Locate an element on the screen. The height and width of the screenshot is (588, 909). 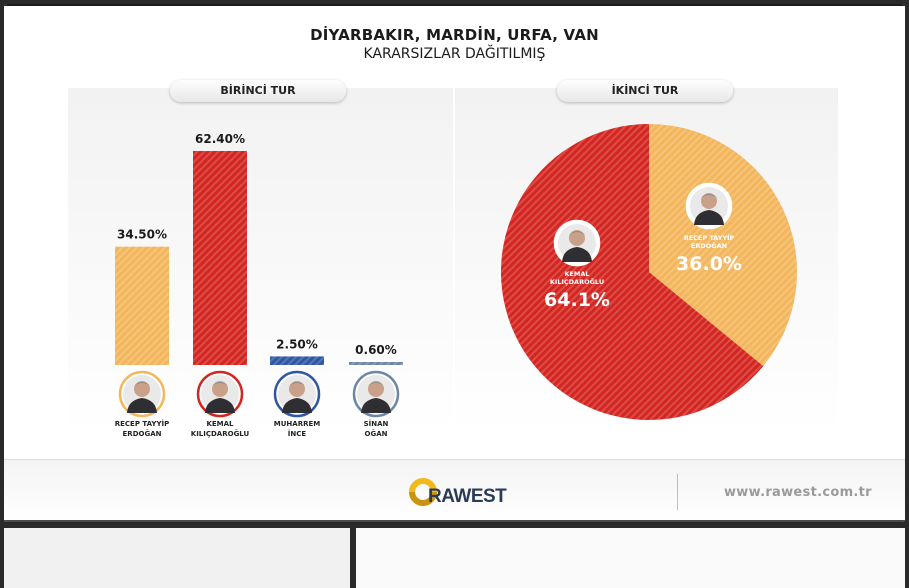
bar-category-label: SİNAN is located at coordinates (376, 423).